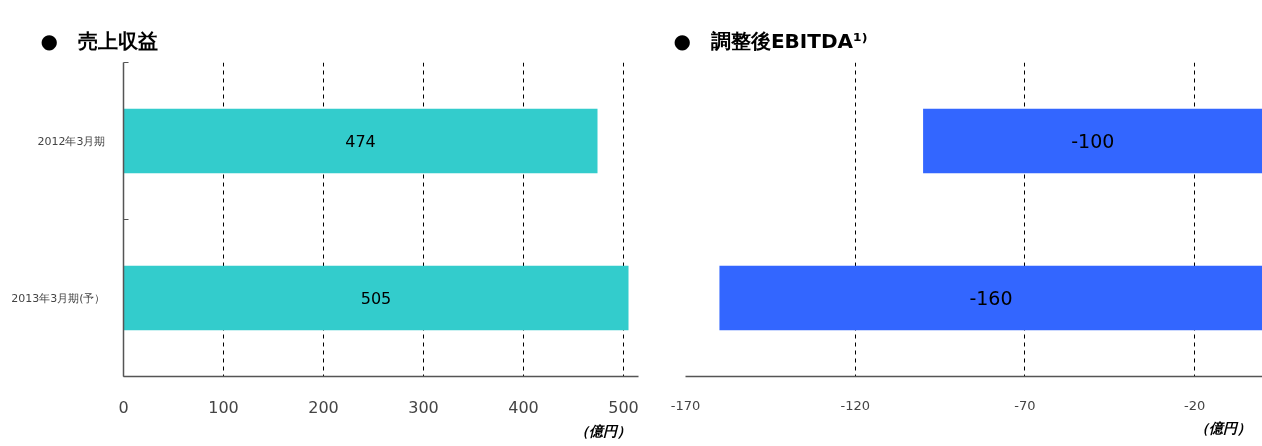 The image size is (1262, 446). Describe the element at coordinates (223, 407) in the screenshot. I see `x-tick-label: 100` at that location.